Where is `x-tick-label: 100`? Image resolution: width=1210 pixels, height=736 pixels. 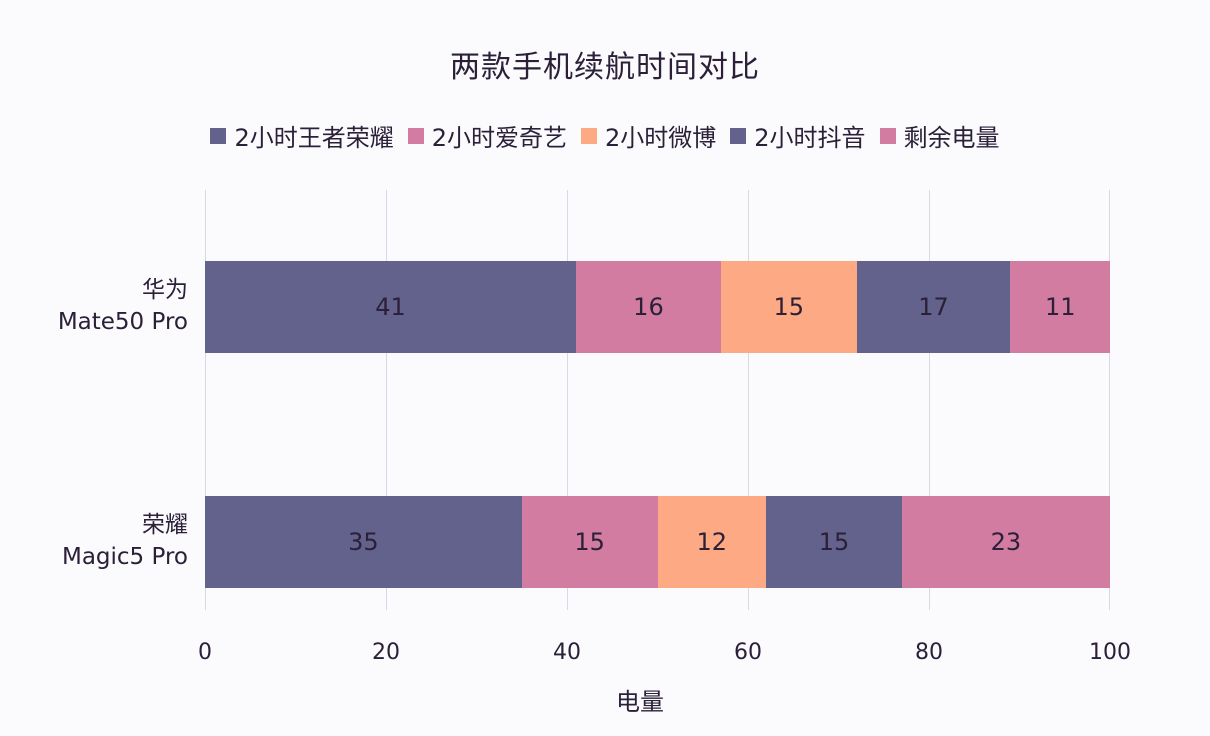
x-tick-label: 100 is located at coordinates (1110, 652).